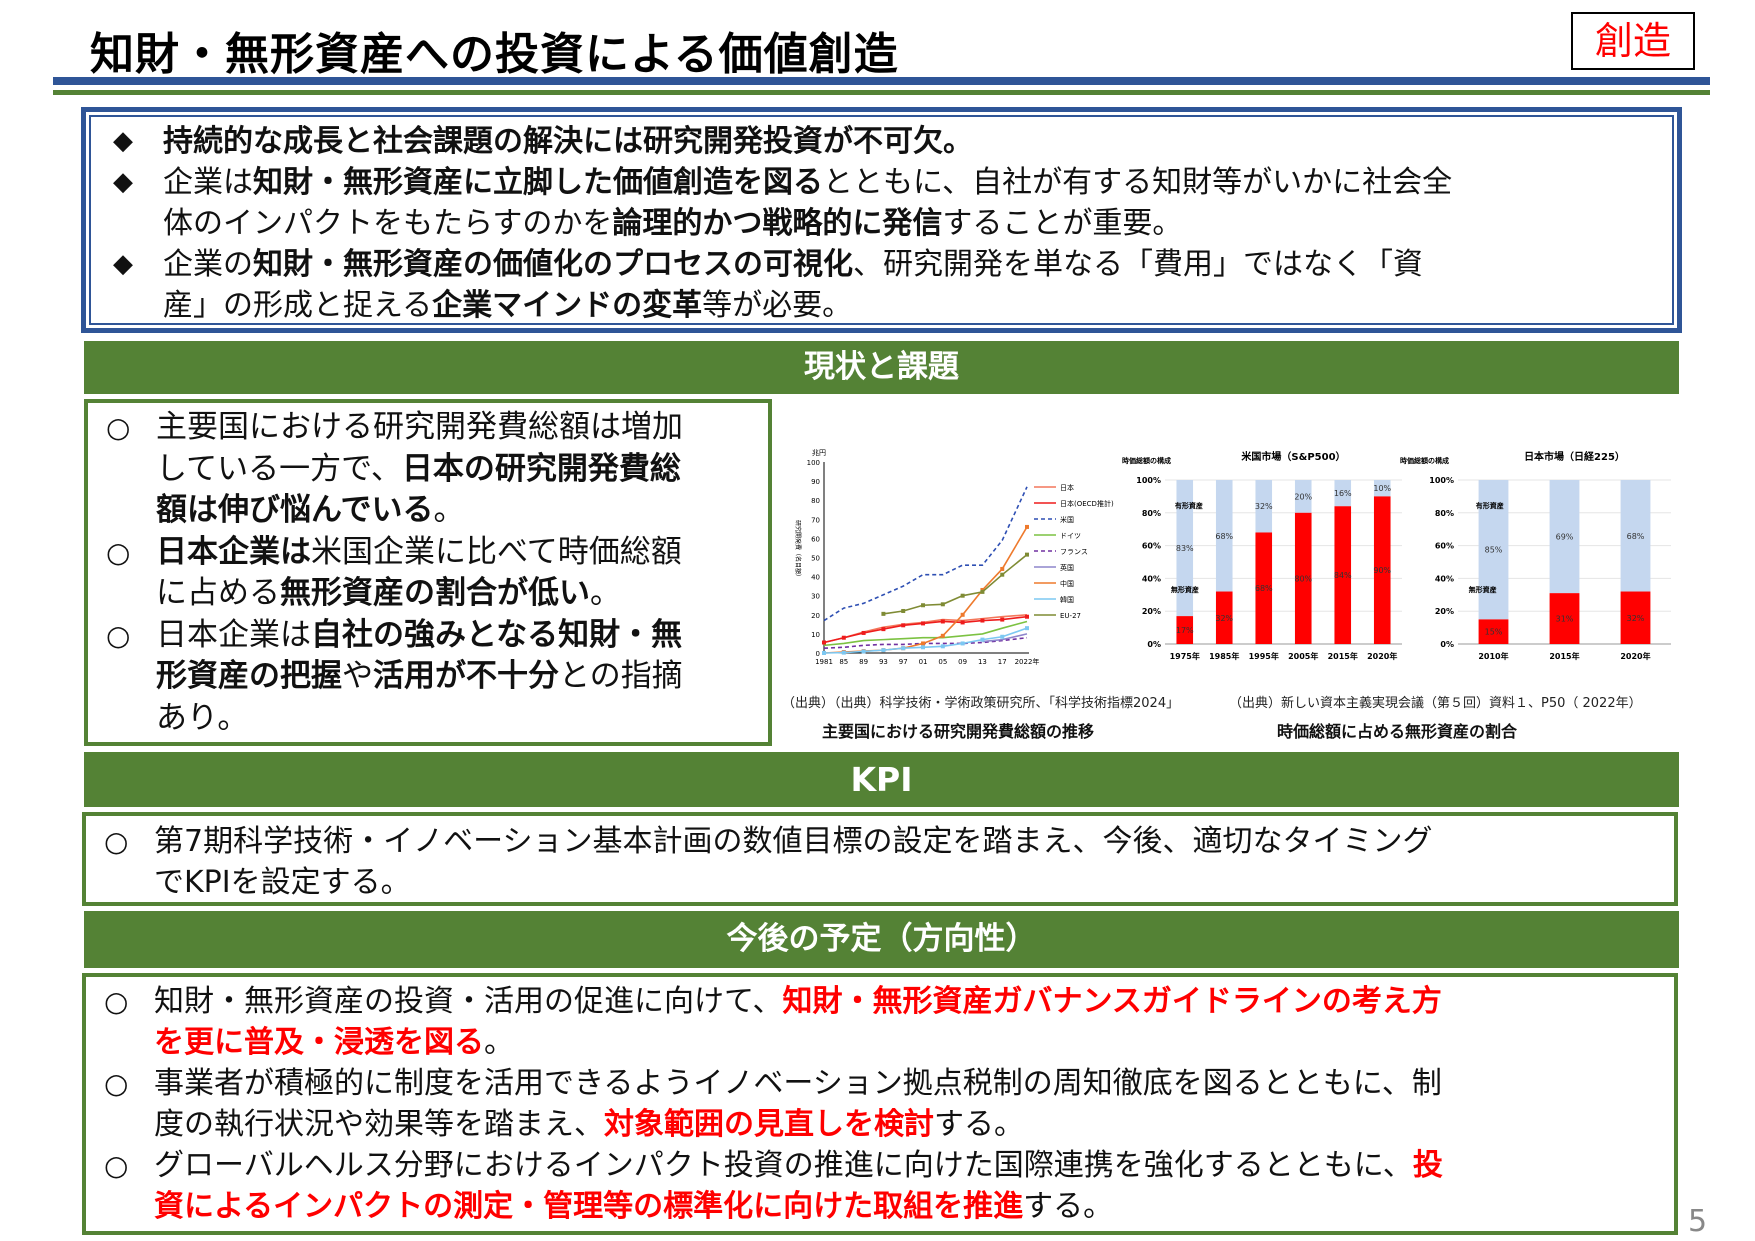  I want to click on svg-text: 83%, so click(1185, 548).